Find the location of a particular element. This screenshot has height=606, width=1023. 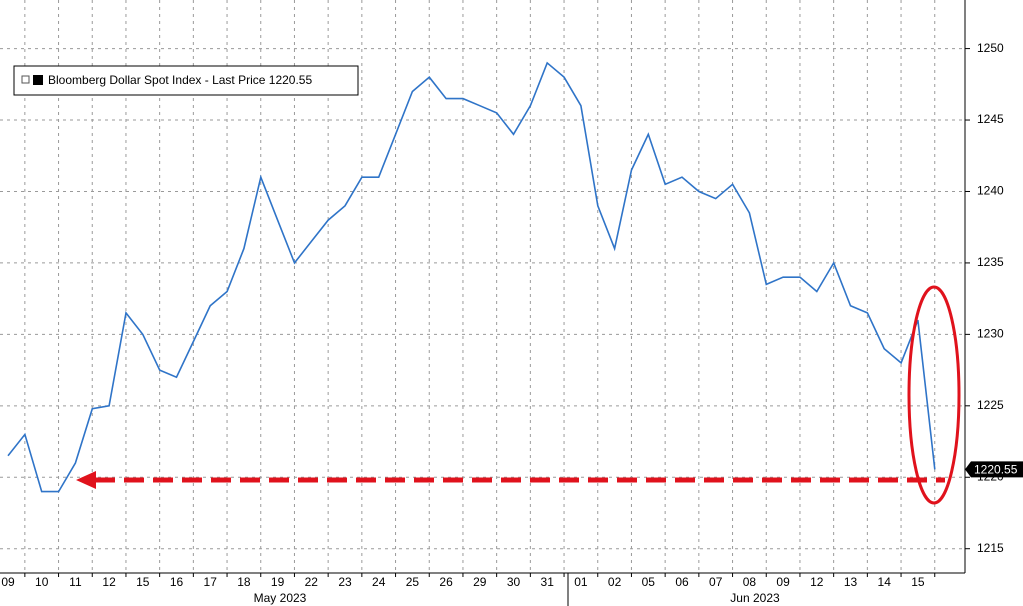

y-tick-label: 1250 is located at coordinates (990, 48).